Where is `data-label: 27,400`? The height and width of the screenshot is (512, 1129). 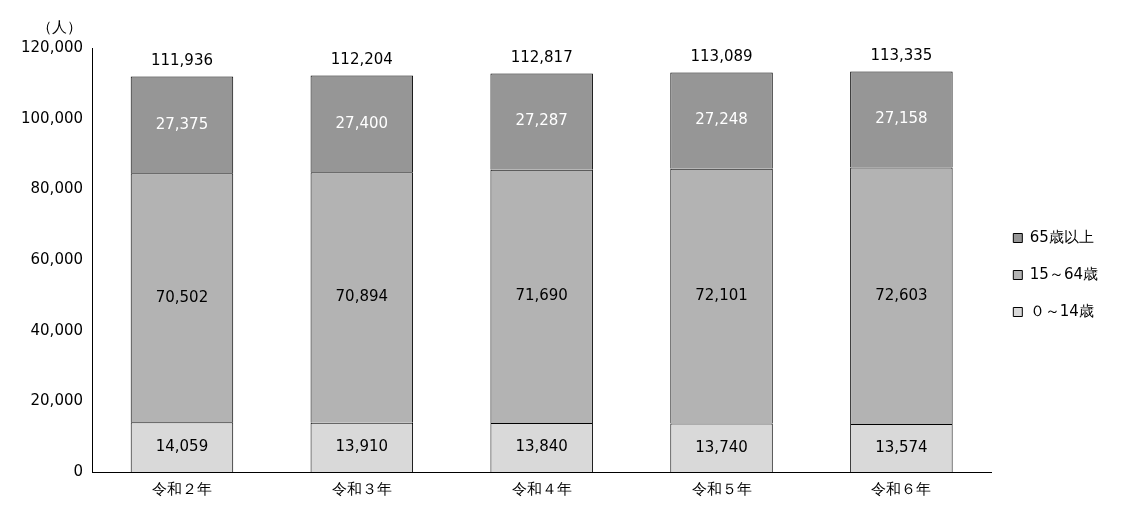 data-label: 27,400 is located at coordinates (362, 122).